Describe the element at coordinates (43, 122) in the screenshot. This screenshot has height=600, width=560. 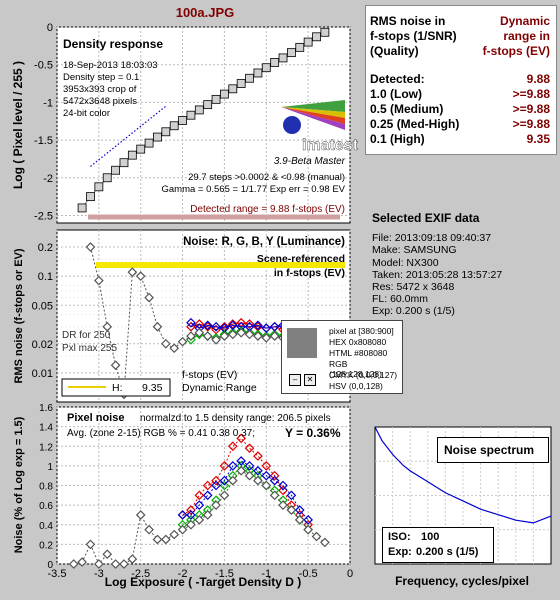
I see `density-yticks: 0 -0.5 -1 -1.5 -2 -2.5` at that location.